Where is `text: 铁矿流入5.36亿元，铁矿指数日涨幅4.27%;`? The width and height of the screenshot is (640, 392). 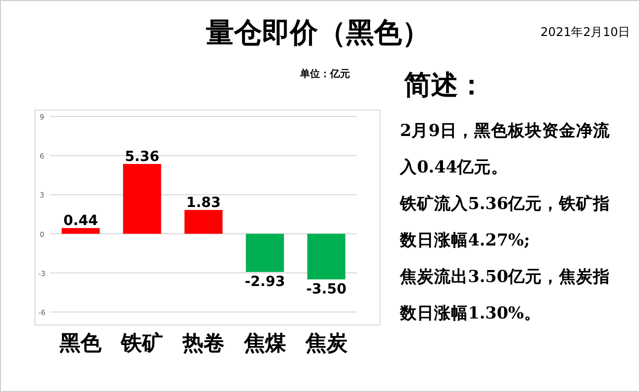
text: 铁矿流入5.36亿元，铁矿指数日涨幅4.27%; is located at coordinates (504, 222).